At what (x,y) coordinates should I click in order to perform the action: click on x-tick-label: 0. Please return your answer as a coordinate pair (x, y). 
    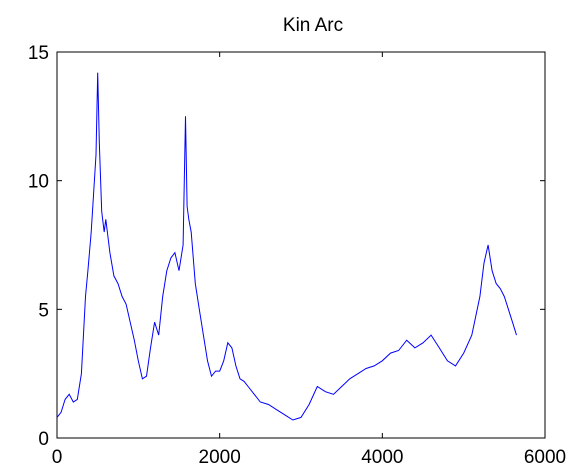
    Looking at the image, I should click on (57, 457).